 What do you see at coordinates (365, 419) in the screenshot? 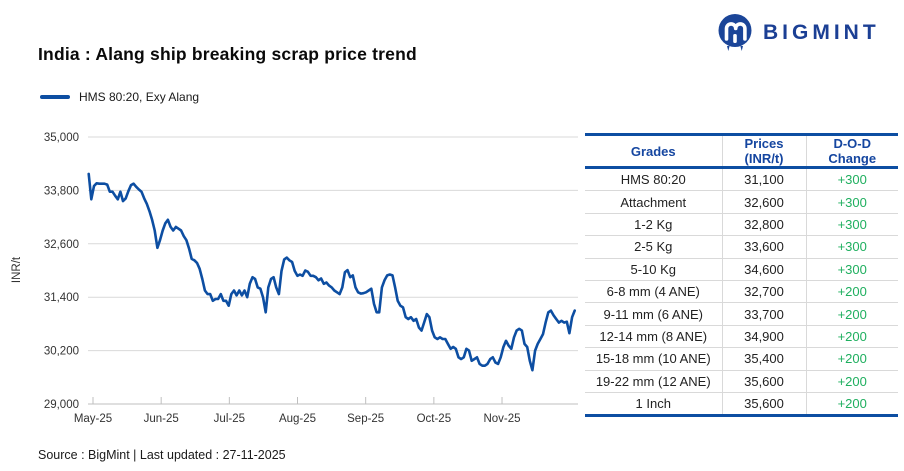
I see `svg-text: Sep-25` at bounding box center [365, 419].